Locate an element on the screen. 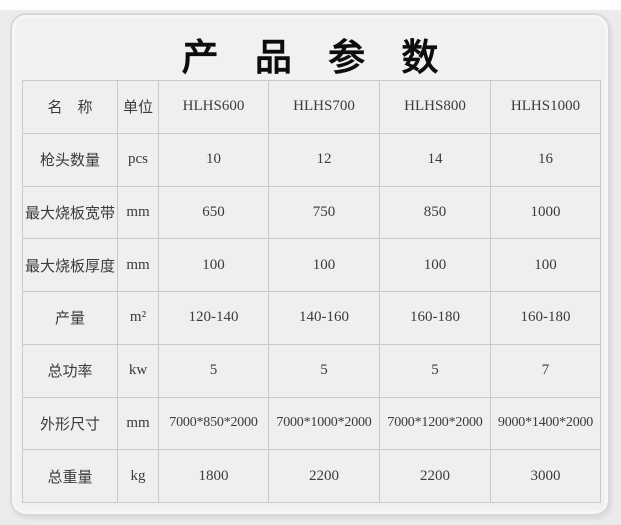 Image resolution: width=621 pixels, height=525 pixels. value-cell: 7 is located at coordinates (545, 370).